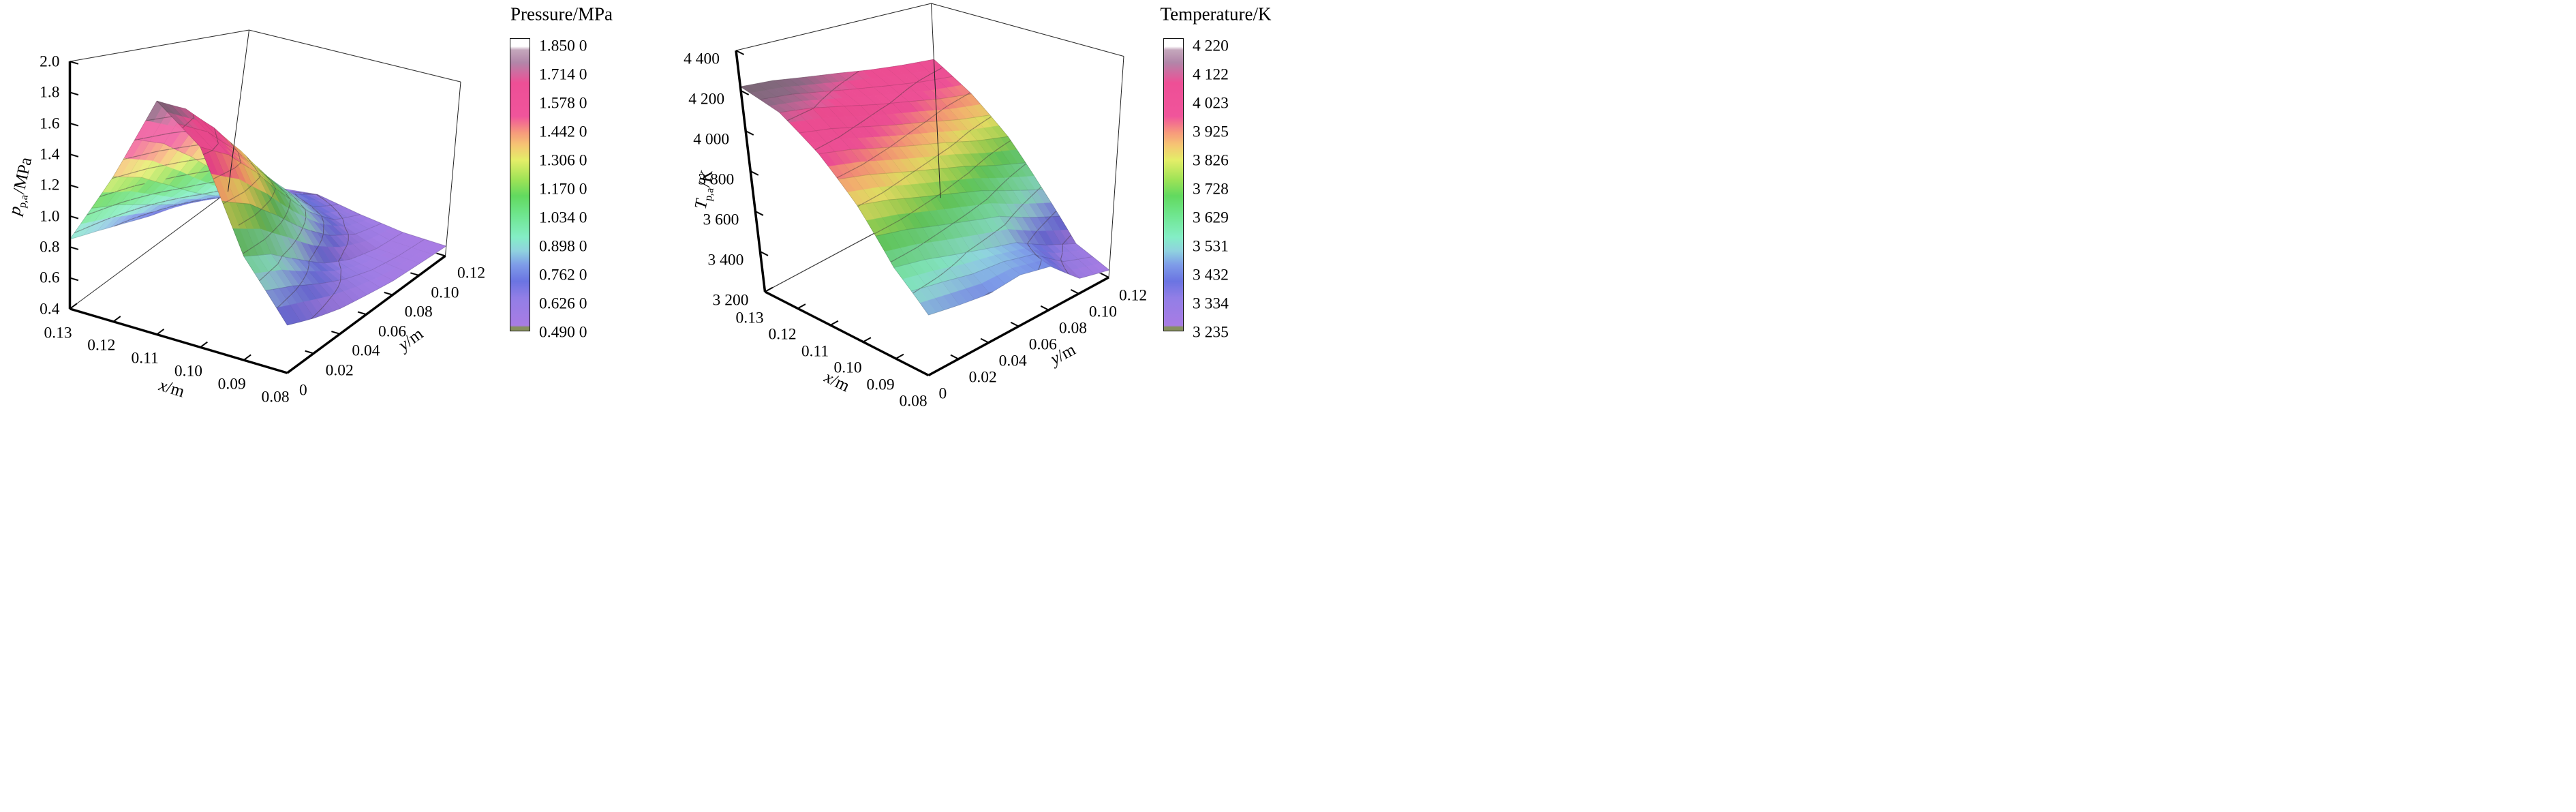 The height and width of the screenshot is (812, 2576). I want to click on left-colorbar-label-1.850 0: 1.850 0, so click(563, 46).